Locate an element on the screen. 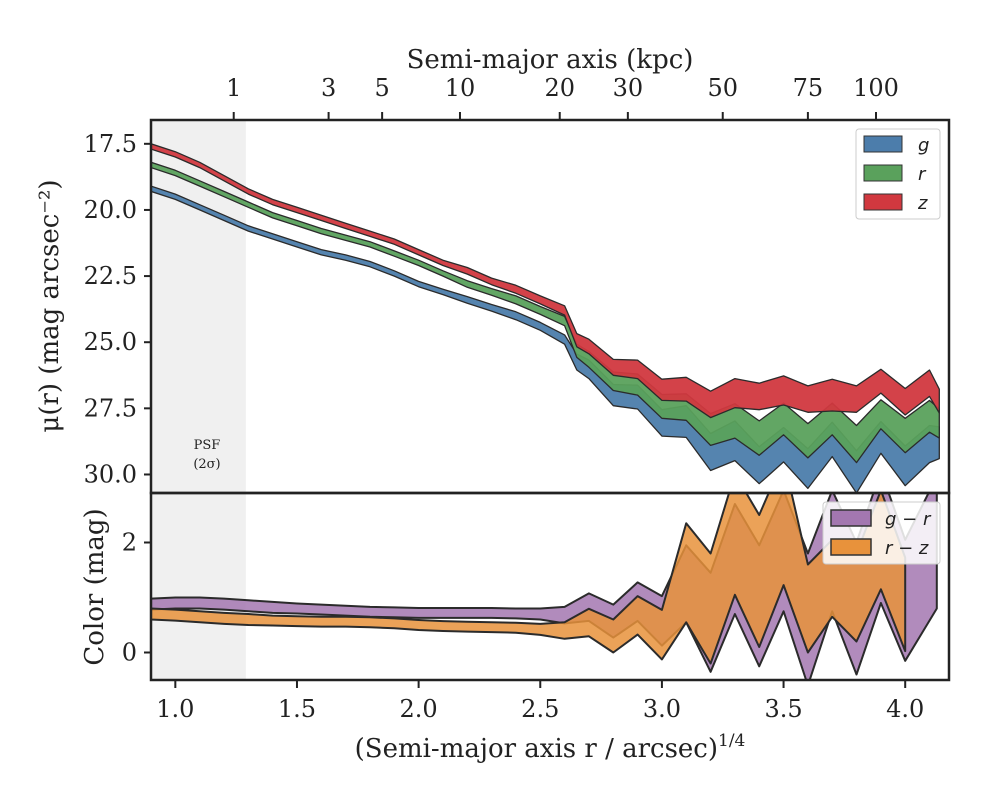 The width and height of the screenshot is (1000, 800). top-tick-label-2: 5 is located at coordinates (381, 88).